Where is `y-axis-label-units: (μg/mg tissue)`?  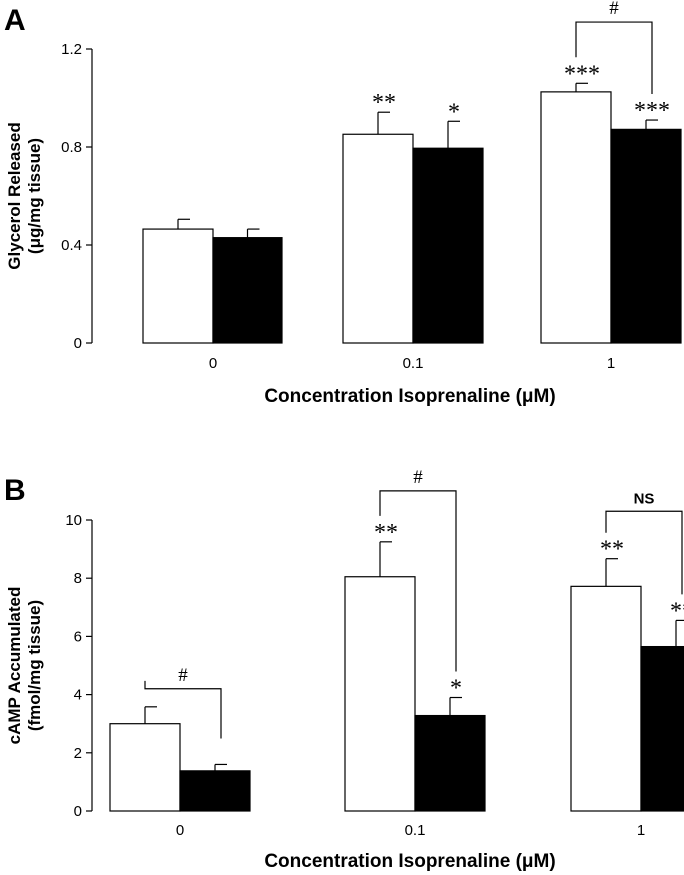 y-axis-label-units: (μg/mg tissue) is located at coordinates (34, 196).